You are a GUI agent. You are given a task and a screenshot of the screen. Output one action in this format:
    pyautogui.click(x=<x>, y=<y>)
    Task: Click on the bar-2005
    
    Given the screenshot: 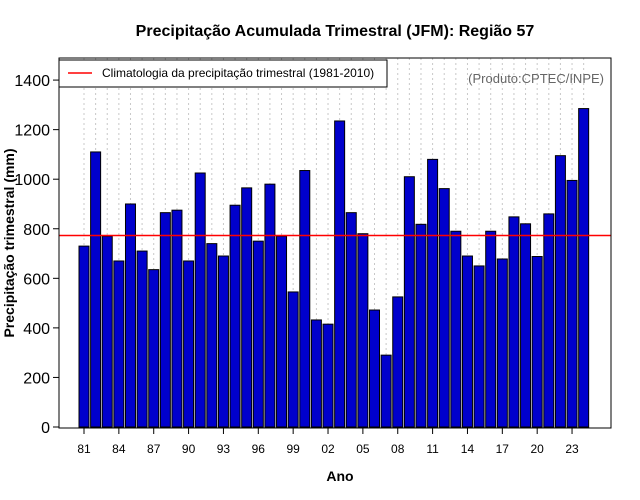 What is the action you would take?
    pyautogui.click(x=363, y=330)
    